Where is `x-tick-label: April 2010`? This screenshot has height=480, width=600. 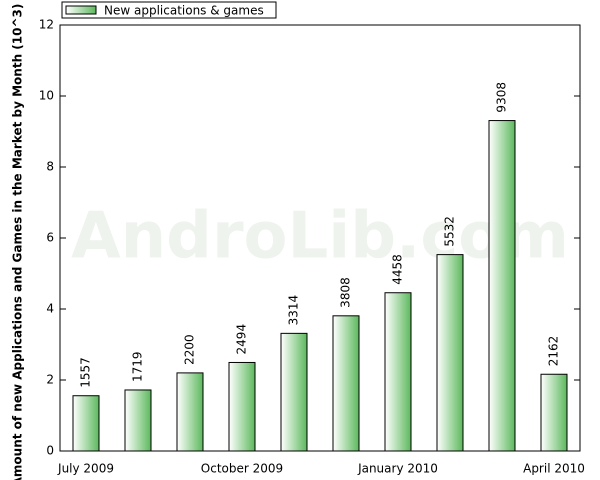
x-tick-label: April 2010 is located at coordinates (554, 469).